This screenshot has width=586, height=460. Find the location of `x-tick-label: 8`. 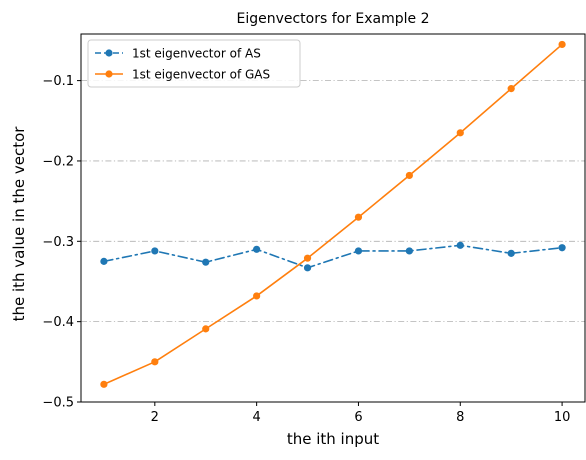

x-tick-label: 8 is located at coordinates (460, 417).